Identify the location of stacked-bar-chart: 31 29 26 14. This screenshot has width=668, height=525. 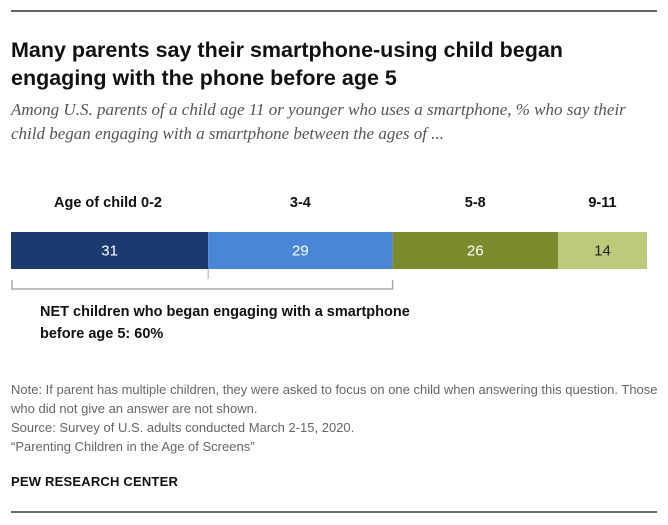
(329, 261).